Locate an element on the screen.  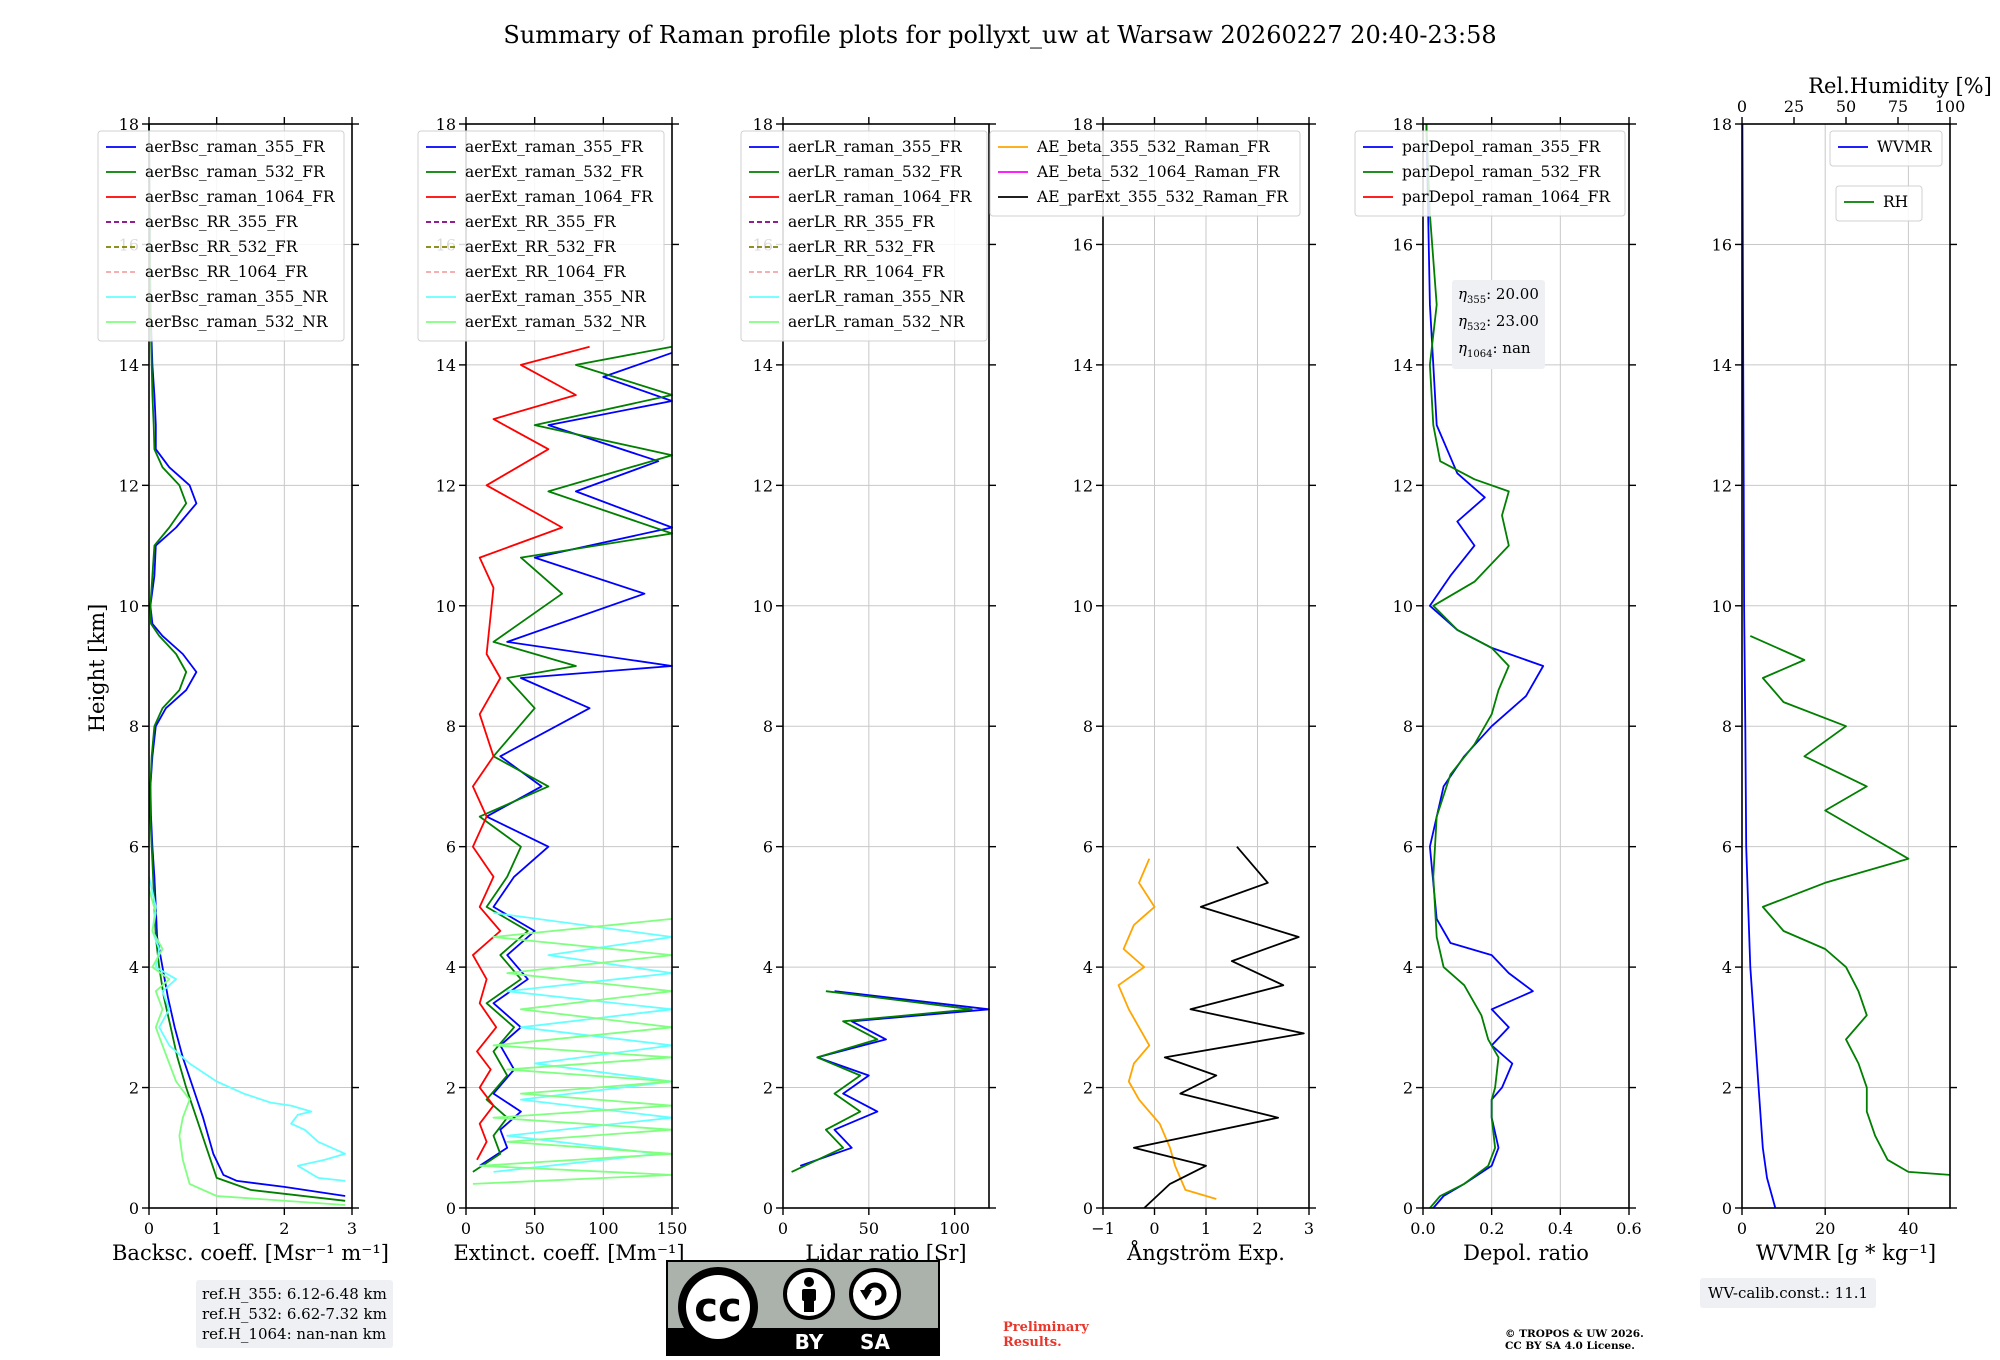
cc-sa-label: SA is located at coordinates (875, 1342).